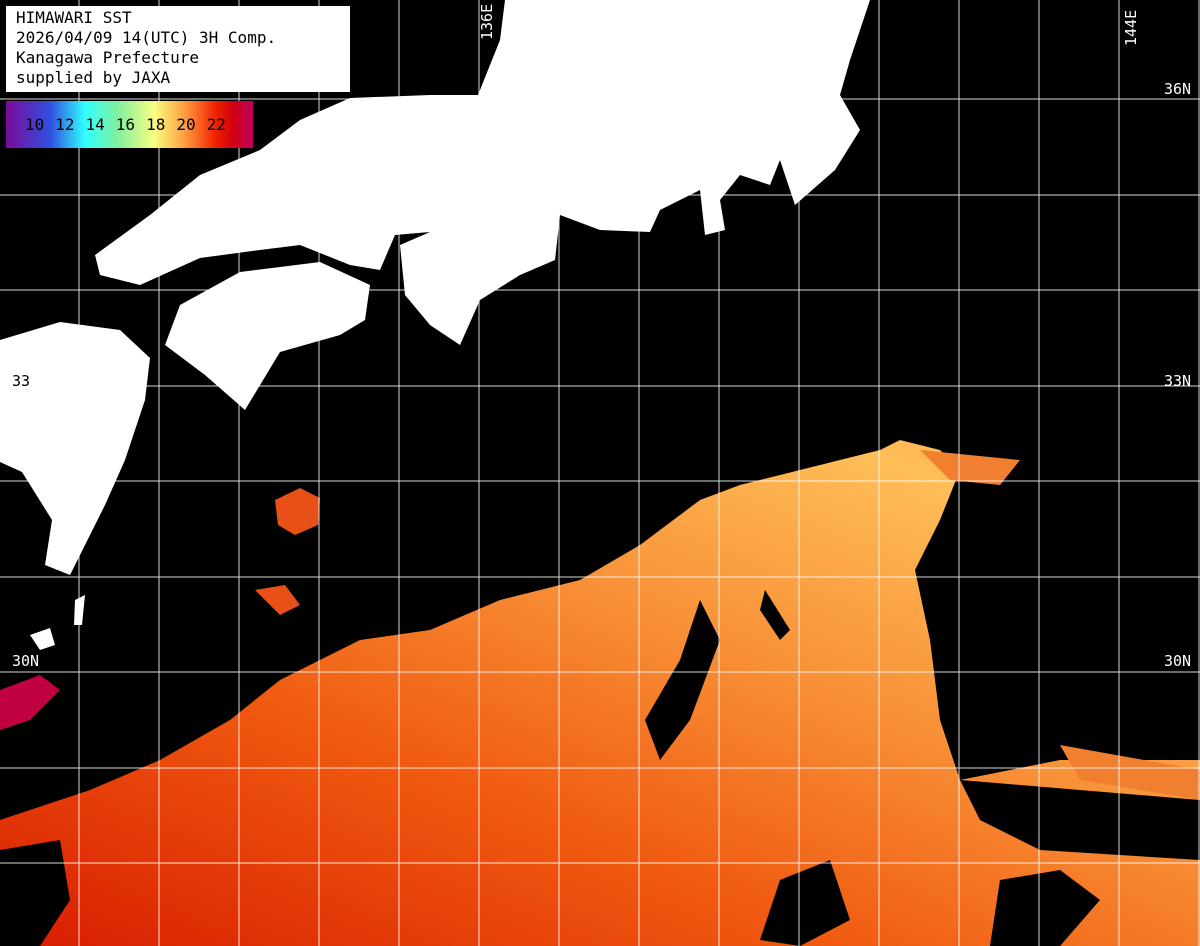  I want to click on lat-label-36n: 36N, so click(1178, 89).